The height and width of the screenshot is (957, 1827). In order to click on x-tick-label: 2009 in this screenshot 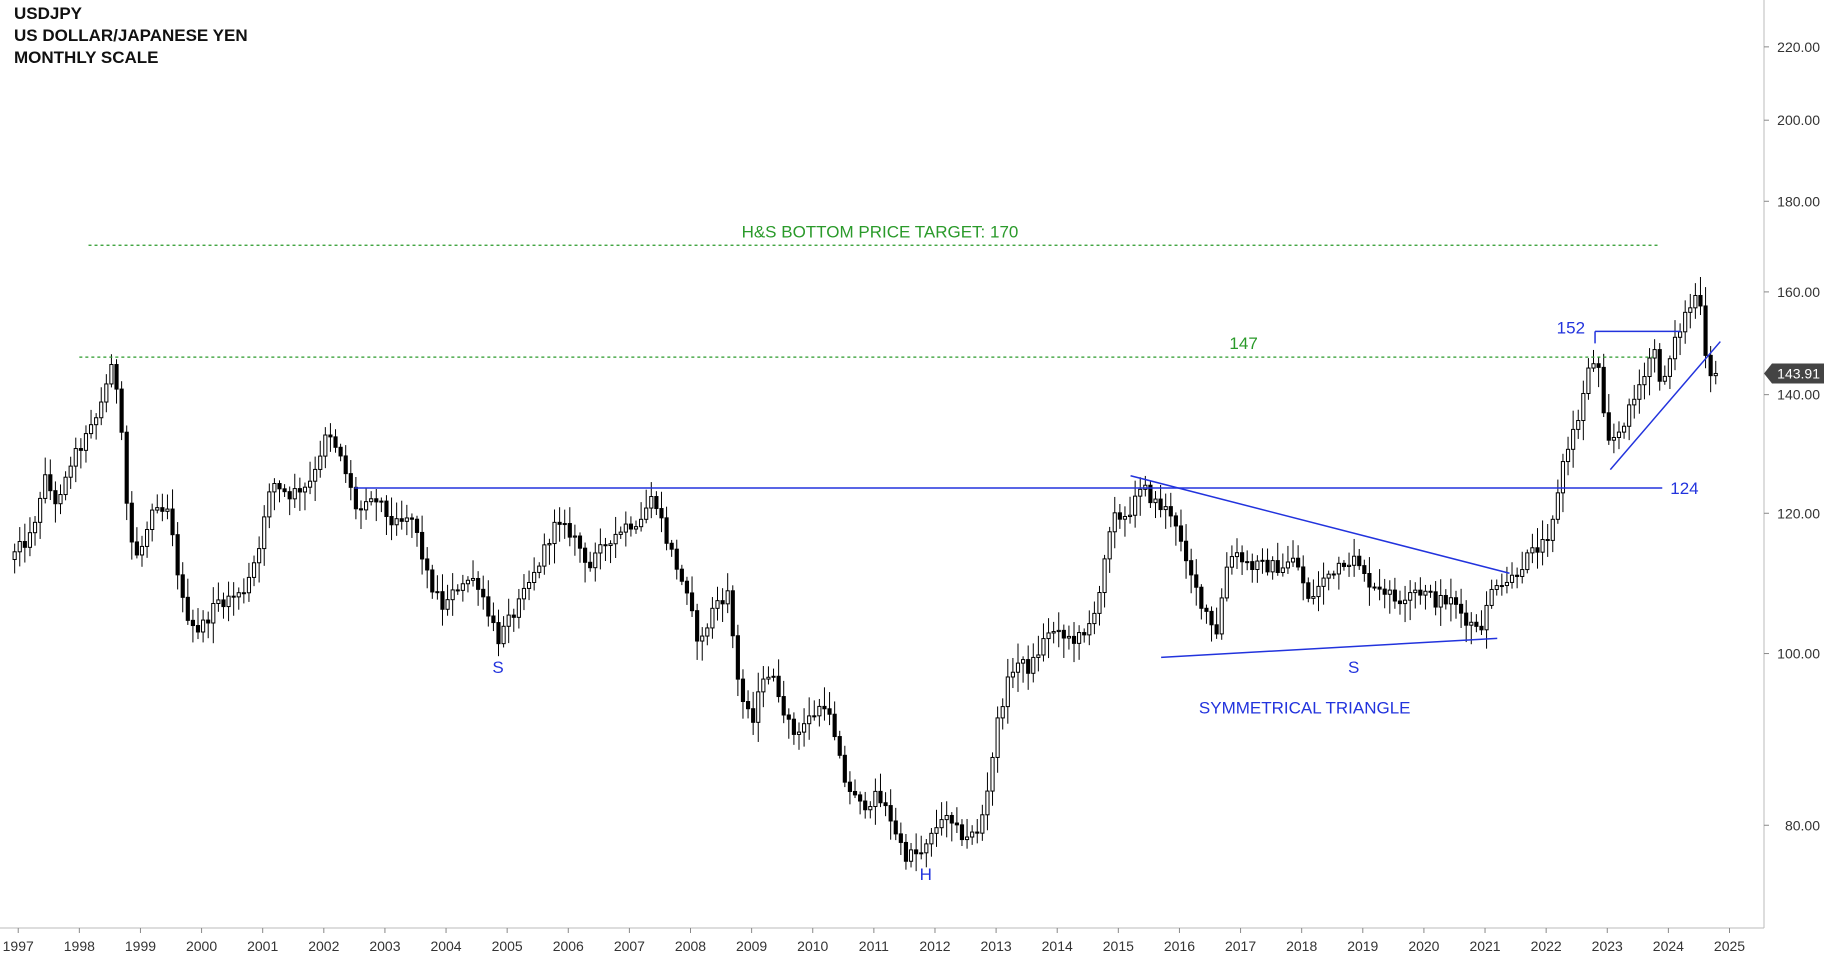, I will do `click(751, 946)`.